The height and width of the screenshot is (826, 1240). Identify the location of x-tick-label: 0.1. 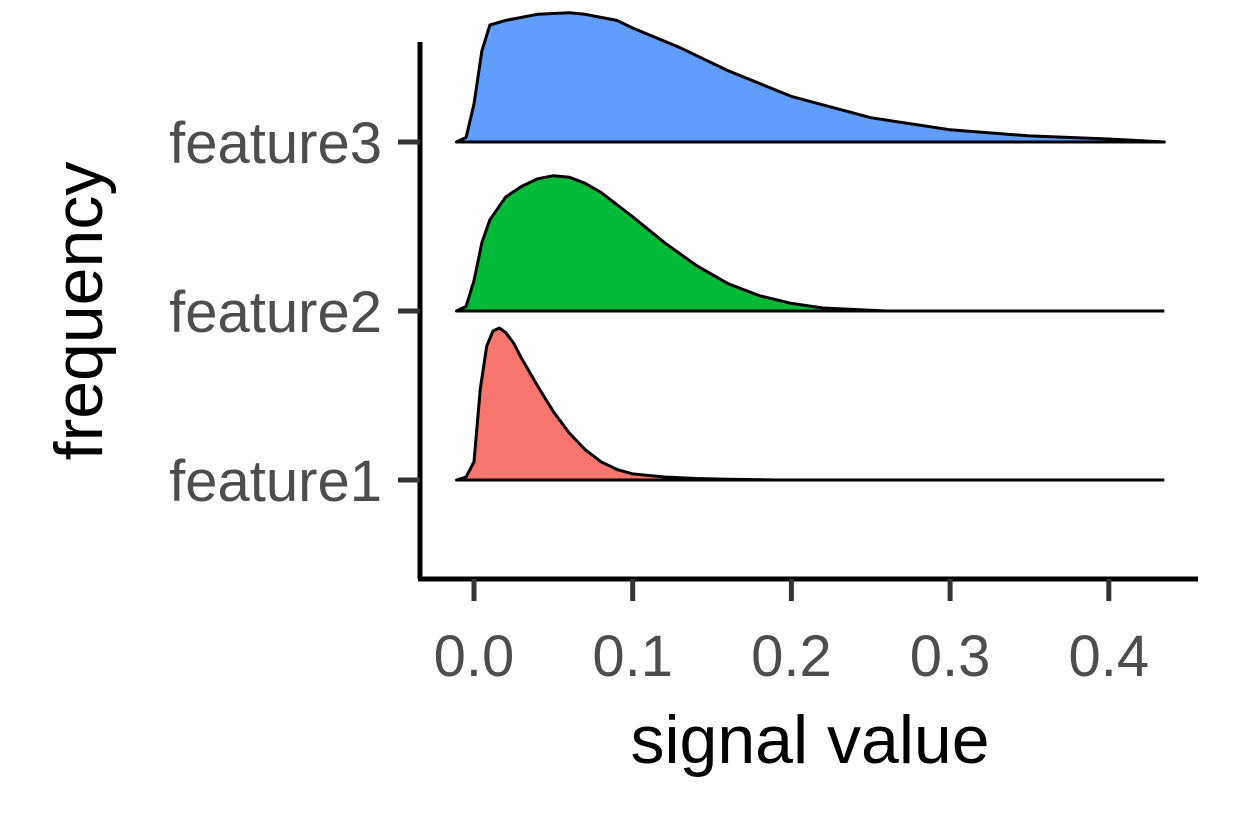
(632, 656).